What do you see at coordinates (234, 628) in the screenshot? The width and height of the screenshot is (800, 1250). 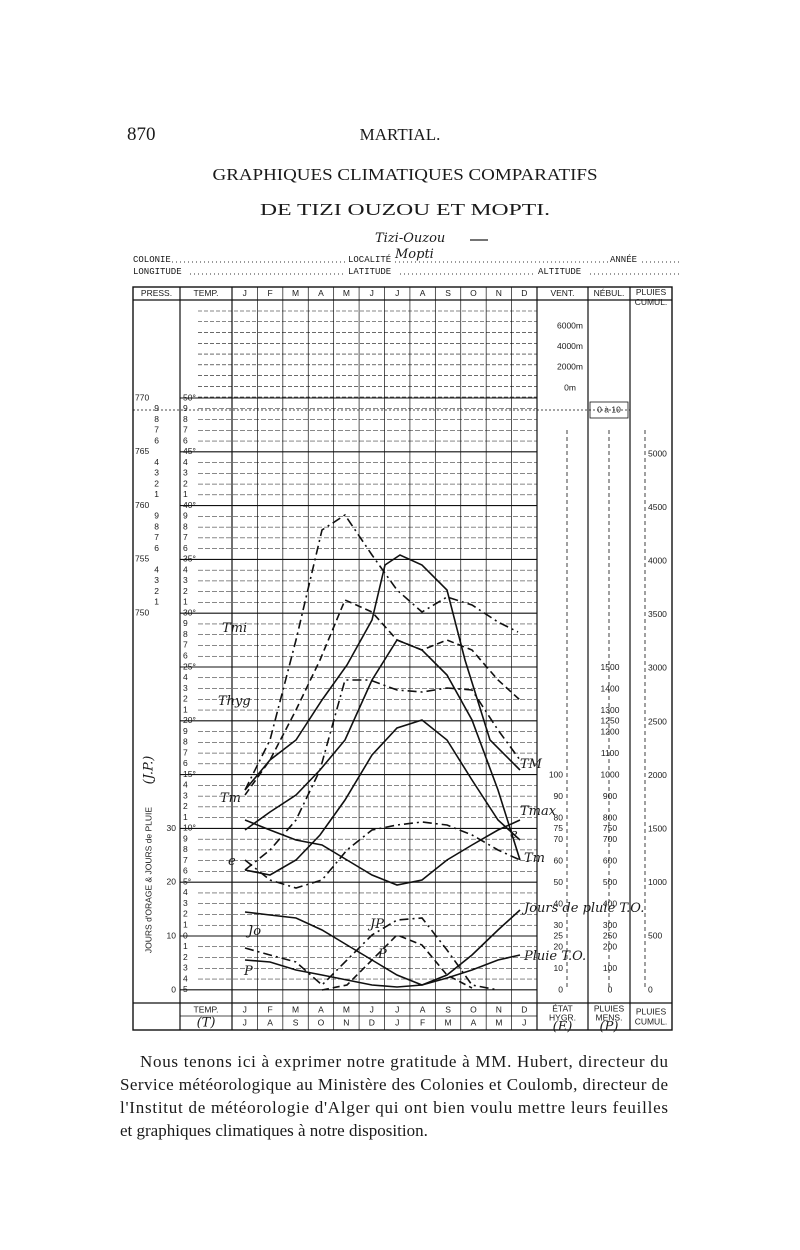 I see `curve-label: Tmi` at bounding box center [234, 628].